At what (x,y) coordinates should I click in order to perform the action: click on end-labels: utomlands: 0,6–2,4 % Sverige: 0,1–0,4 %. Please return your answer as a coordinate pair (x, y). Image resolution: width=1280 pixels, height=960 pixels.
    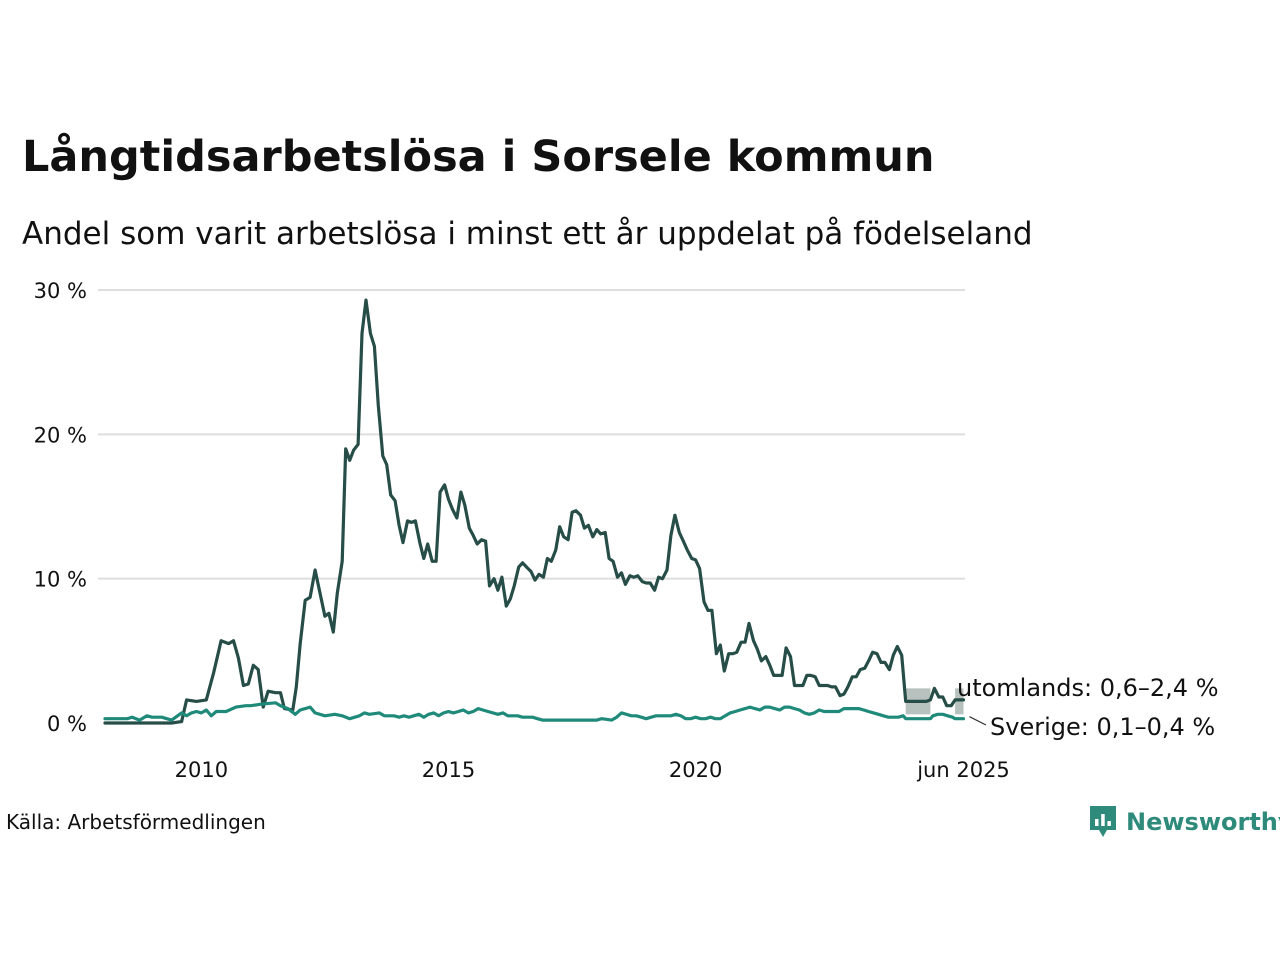
    Looking at the image, I should click on (1088, 707).